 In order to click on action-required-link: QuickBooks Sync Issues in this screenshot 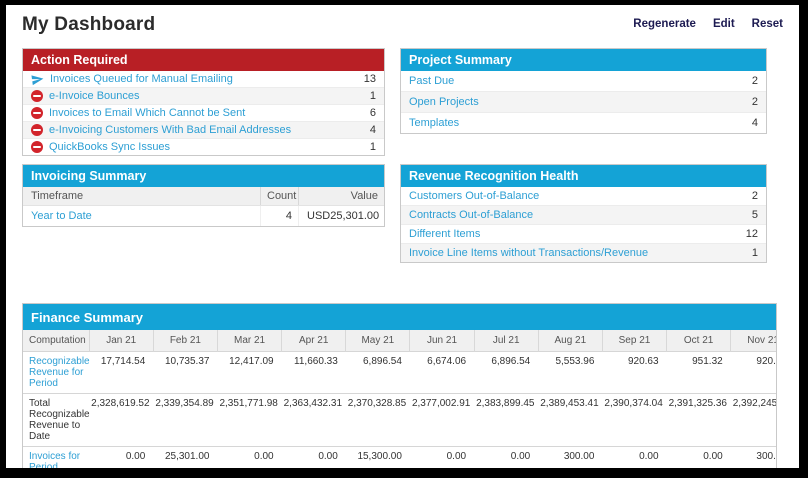, I will do `click(110, 147)`.